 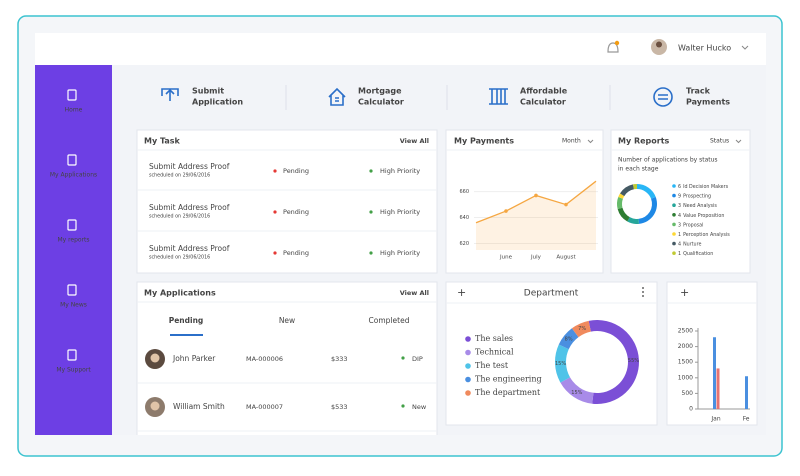 I want to click on y-tick-label: 640, so click(x=464, y=218).